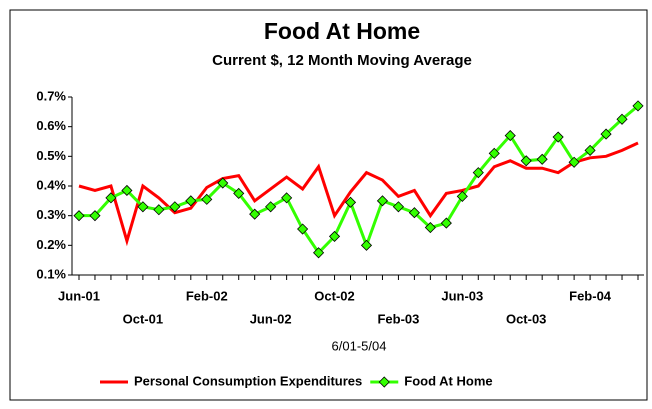  Describe the element at coordinates (271, 318) in the screenshot. I see `x-tick-label: Jun-02` at that location.